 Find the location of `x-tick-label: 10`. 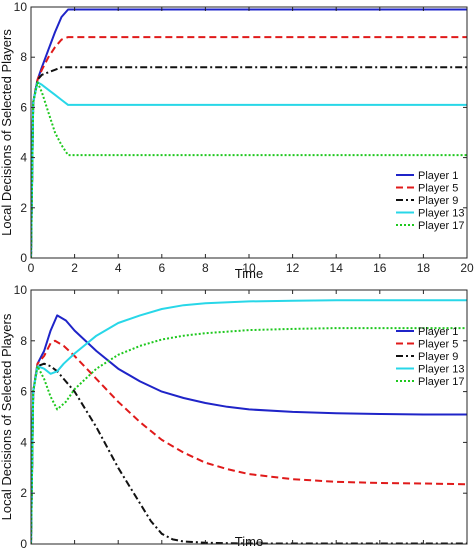

x-tick-label: 10 is located at coordinates (249, 268).